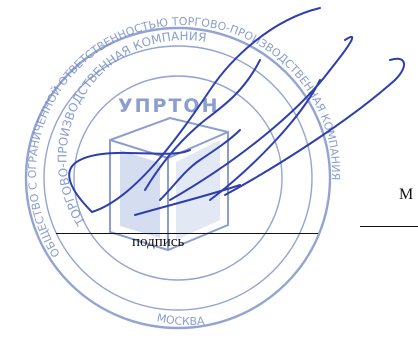 This screenshot has width=418, height=351. What do you see at coordinates (406, 194) in the screenshot?
I see `stamp-place-mark: М` at bounding box center [406, 194].